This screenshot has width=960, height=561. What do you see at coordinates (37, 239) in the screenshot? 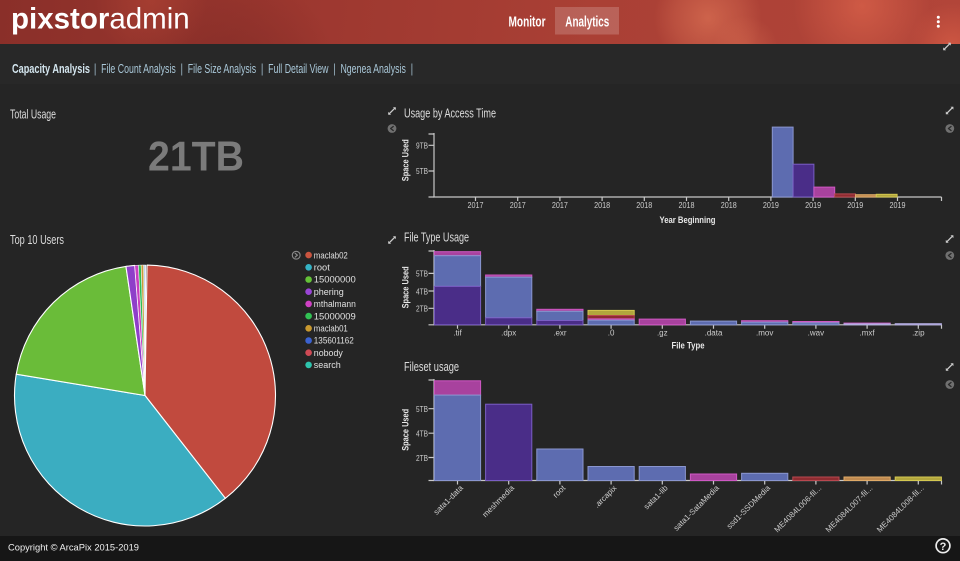
I see `svg-text: Top 10 Users` at bounding box center [37, 239].